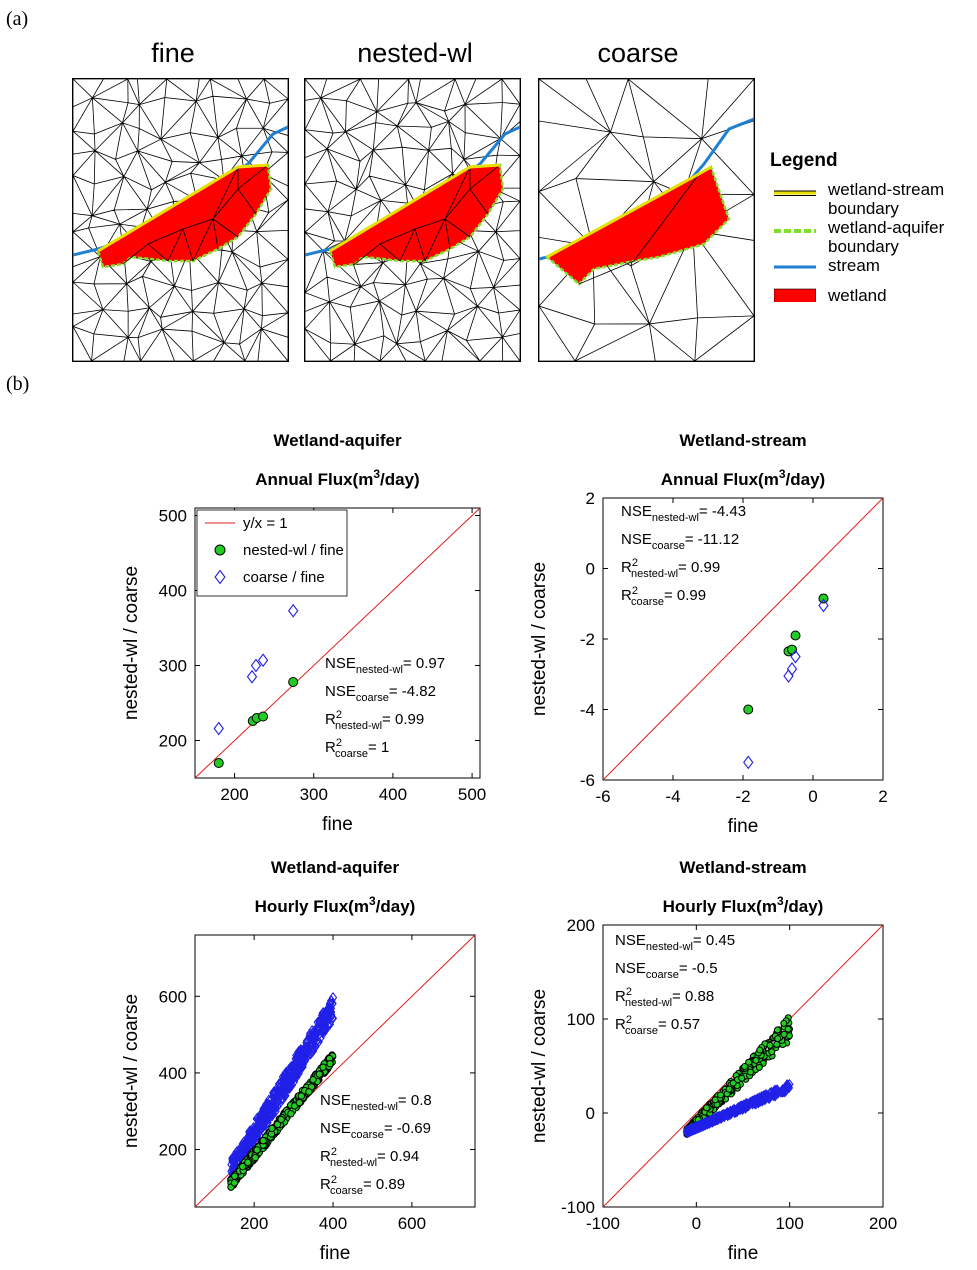 Image resolution: width=977 pixels, height=1270 pixels. I want to click on x-tick-label: -2, so click(742, 796).